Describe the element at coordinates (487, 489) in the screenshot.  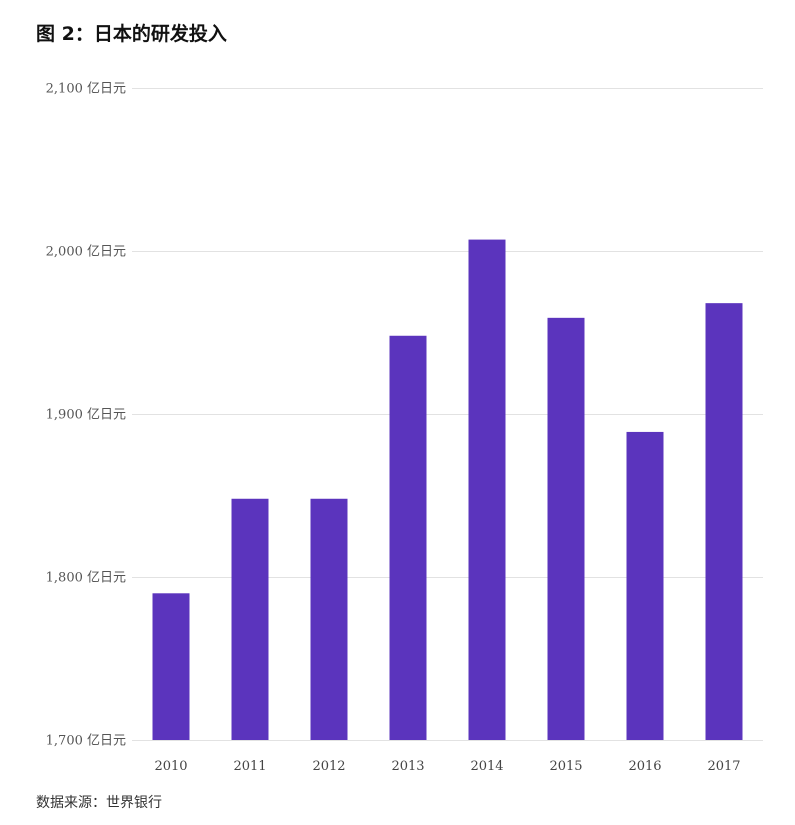
I see `bar-2014` at that location.